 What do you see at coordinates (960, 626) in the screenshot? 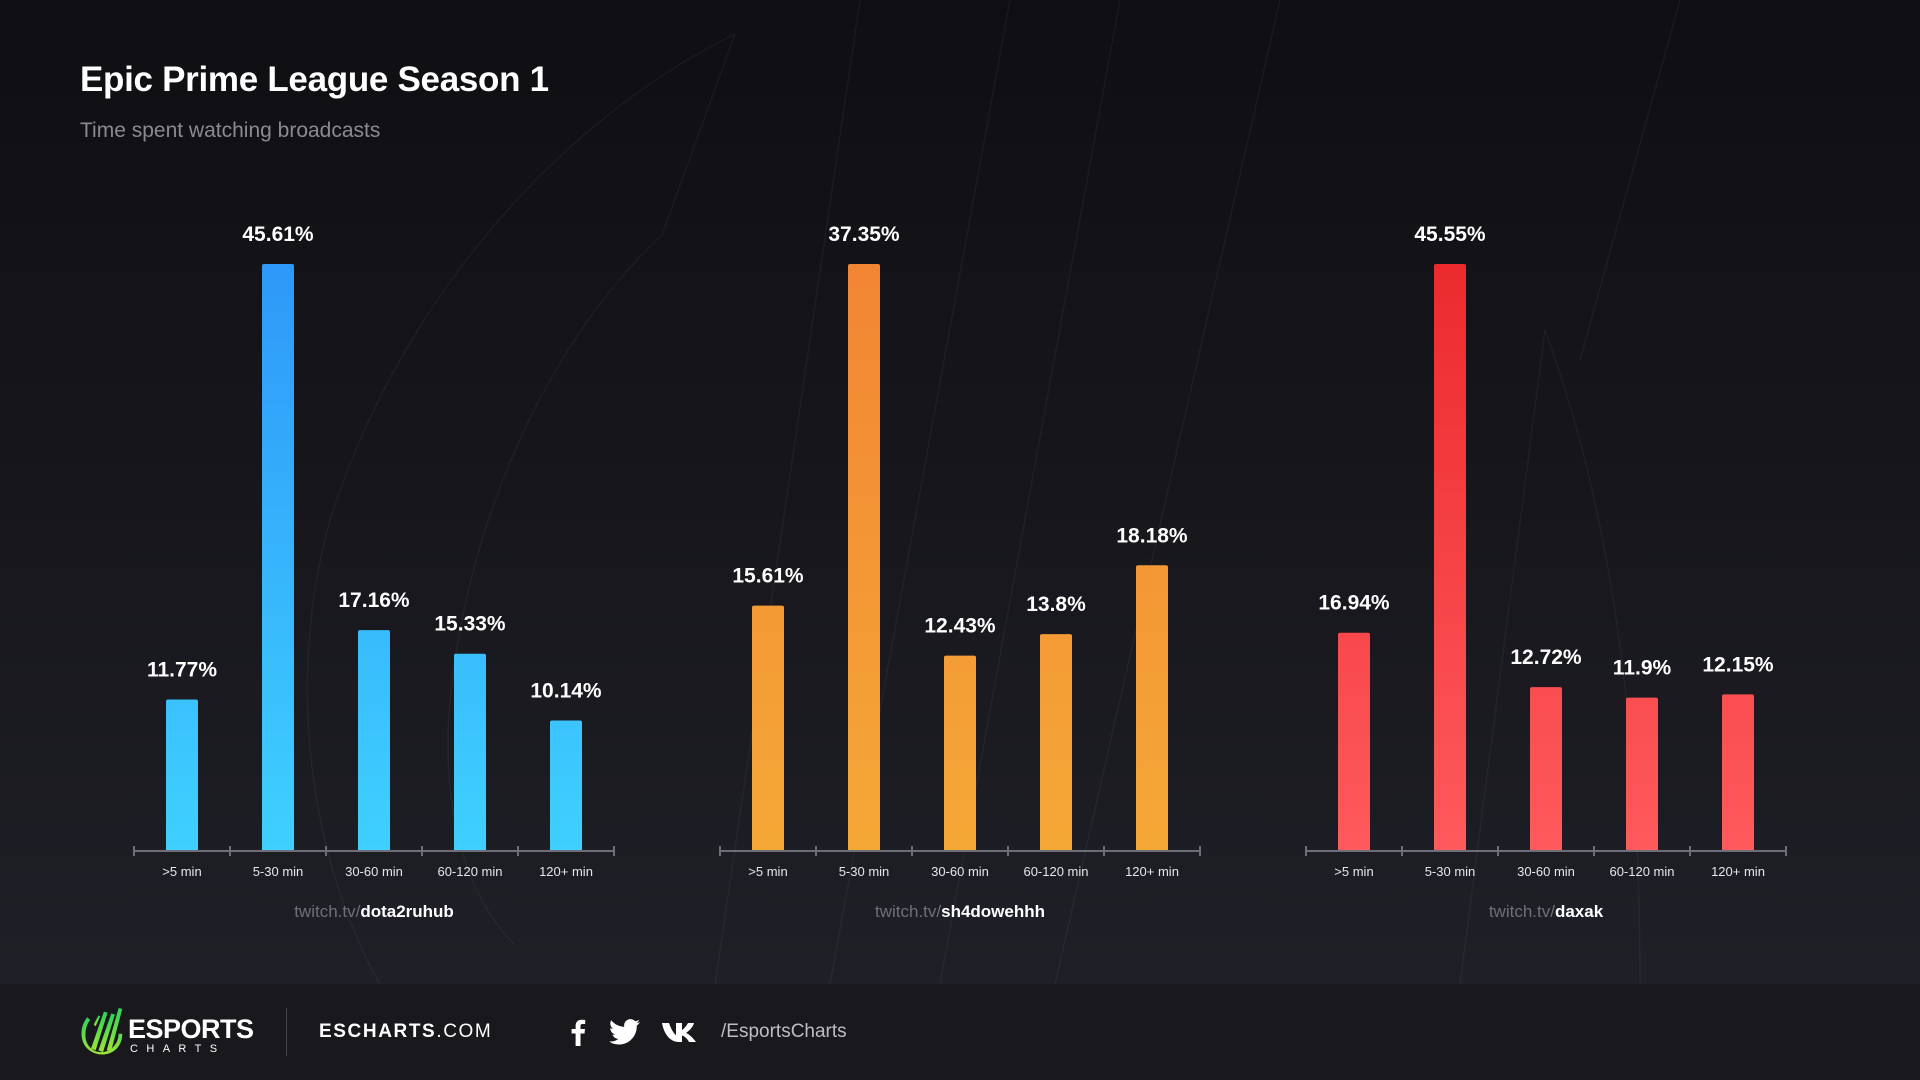
I see `bar-value-label: 12.43%` at bounding box center [960, 626].